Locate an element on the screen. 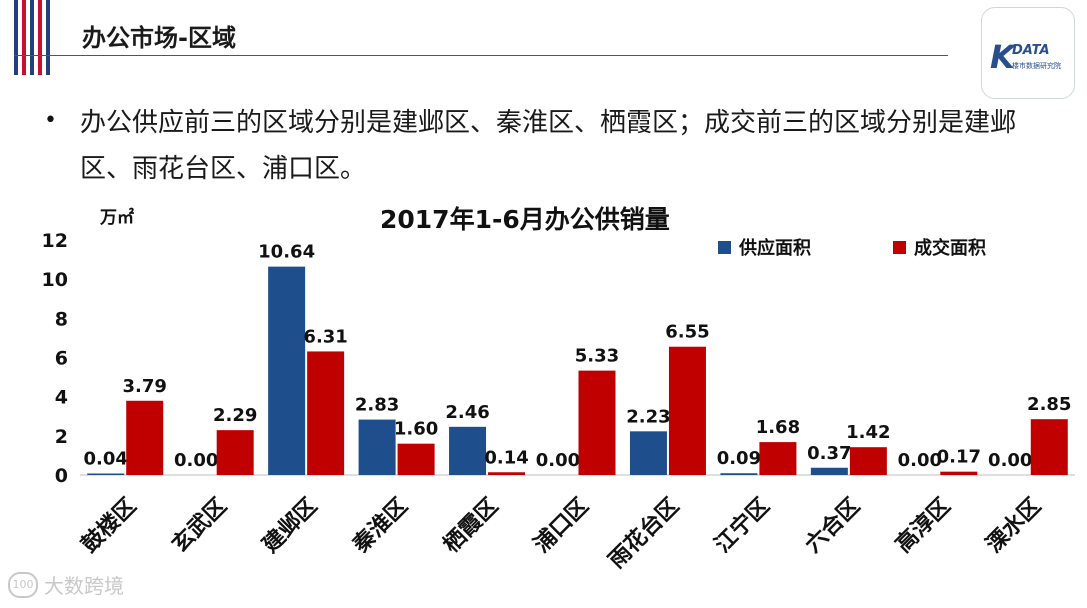  x-tick-label: 建邺区 is located at coordinates (290, 526).